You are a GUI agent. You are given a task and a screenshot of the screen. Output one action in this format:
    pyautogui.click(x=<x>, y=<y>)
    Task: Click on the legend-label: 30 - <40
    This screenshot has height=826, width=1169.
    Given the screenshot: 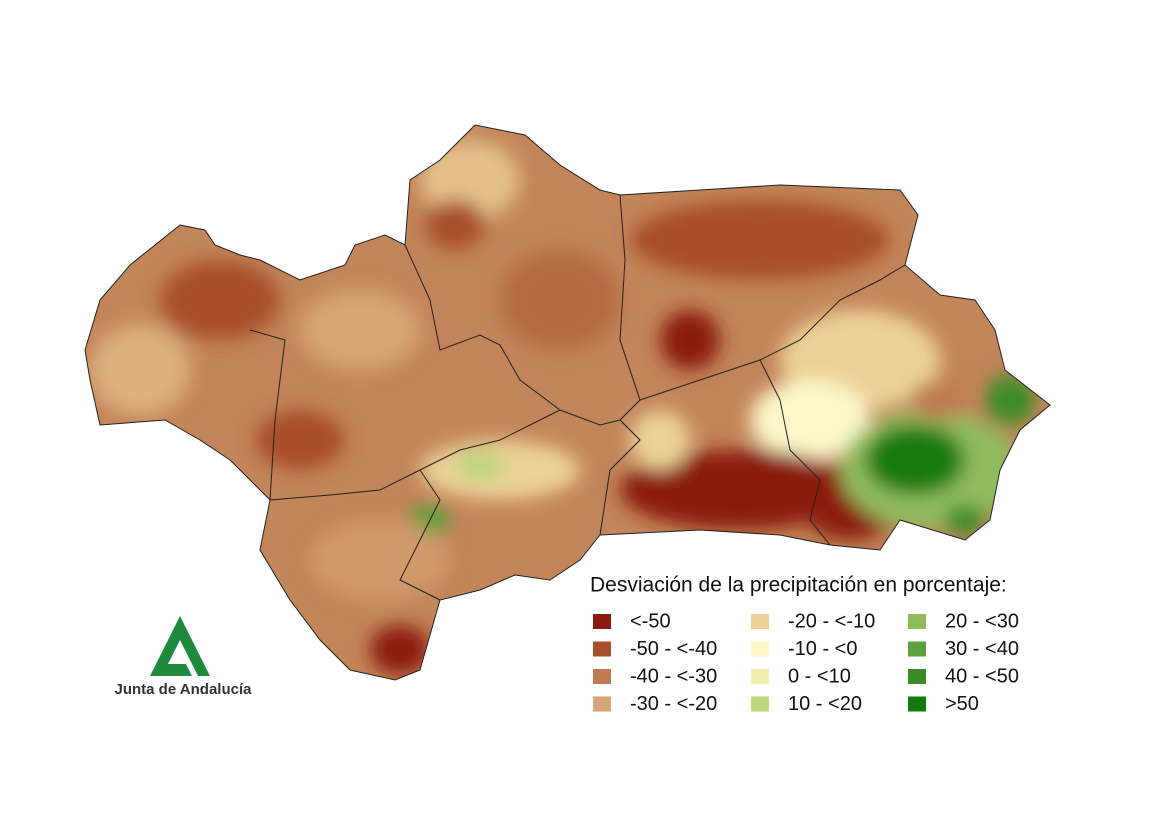 What is the action you would take?
    pyautogui.click(x=982, y=649)
    